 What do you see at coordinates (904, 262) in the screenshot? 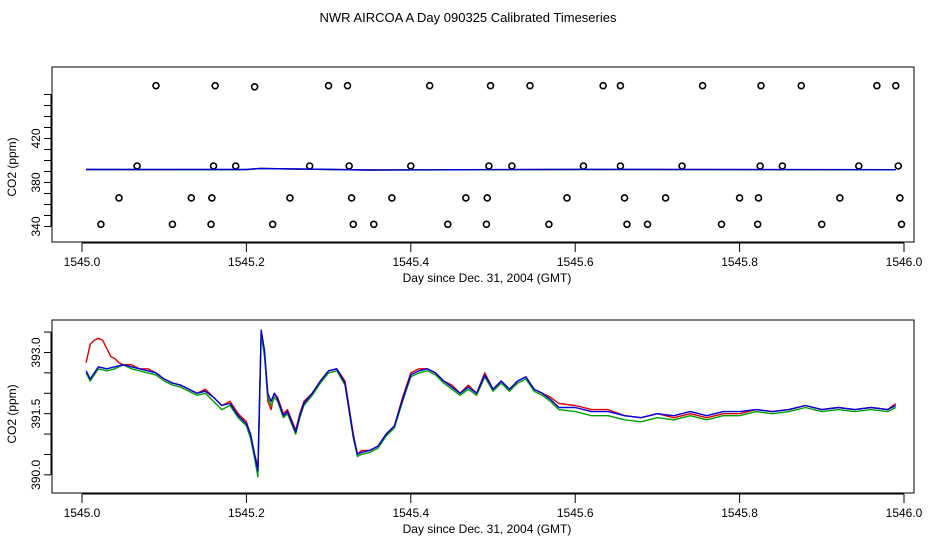
I see `top-chart-x-tick-label: 1546.0` at bounding box center [904, 262].